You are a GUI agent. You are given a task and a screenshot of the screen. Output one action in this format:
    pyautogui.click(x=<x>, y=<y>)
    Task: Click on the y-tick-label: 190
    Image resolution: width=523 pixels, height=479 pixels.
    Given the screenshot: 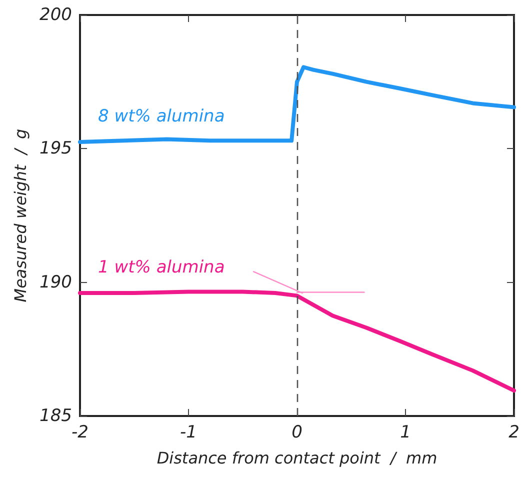 What is the action you would take?
    pyautogui.click(x=56, y=282)
    